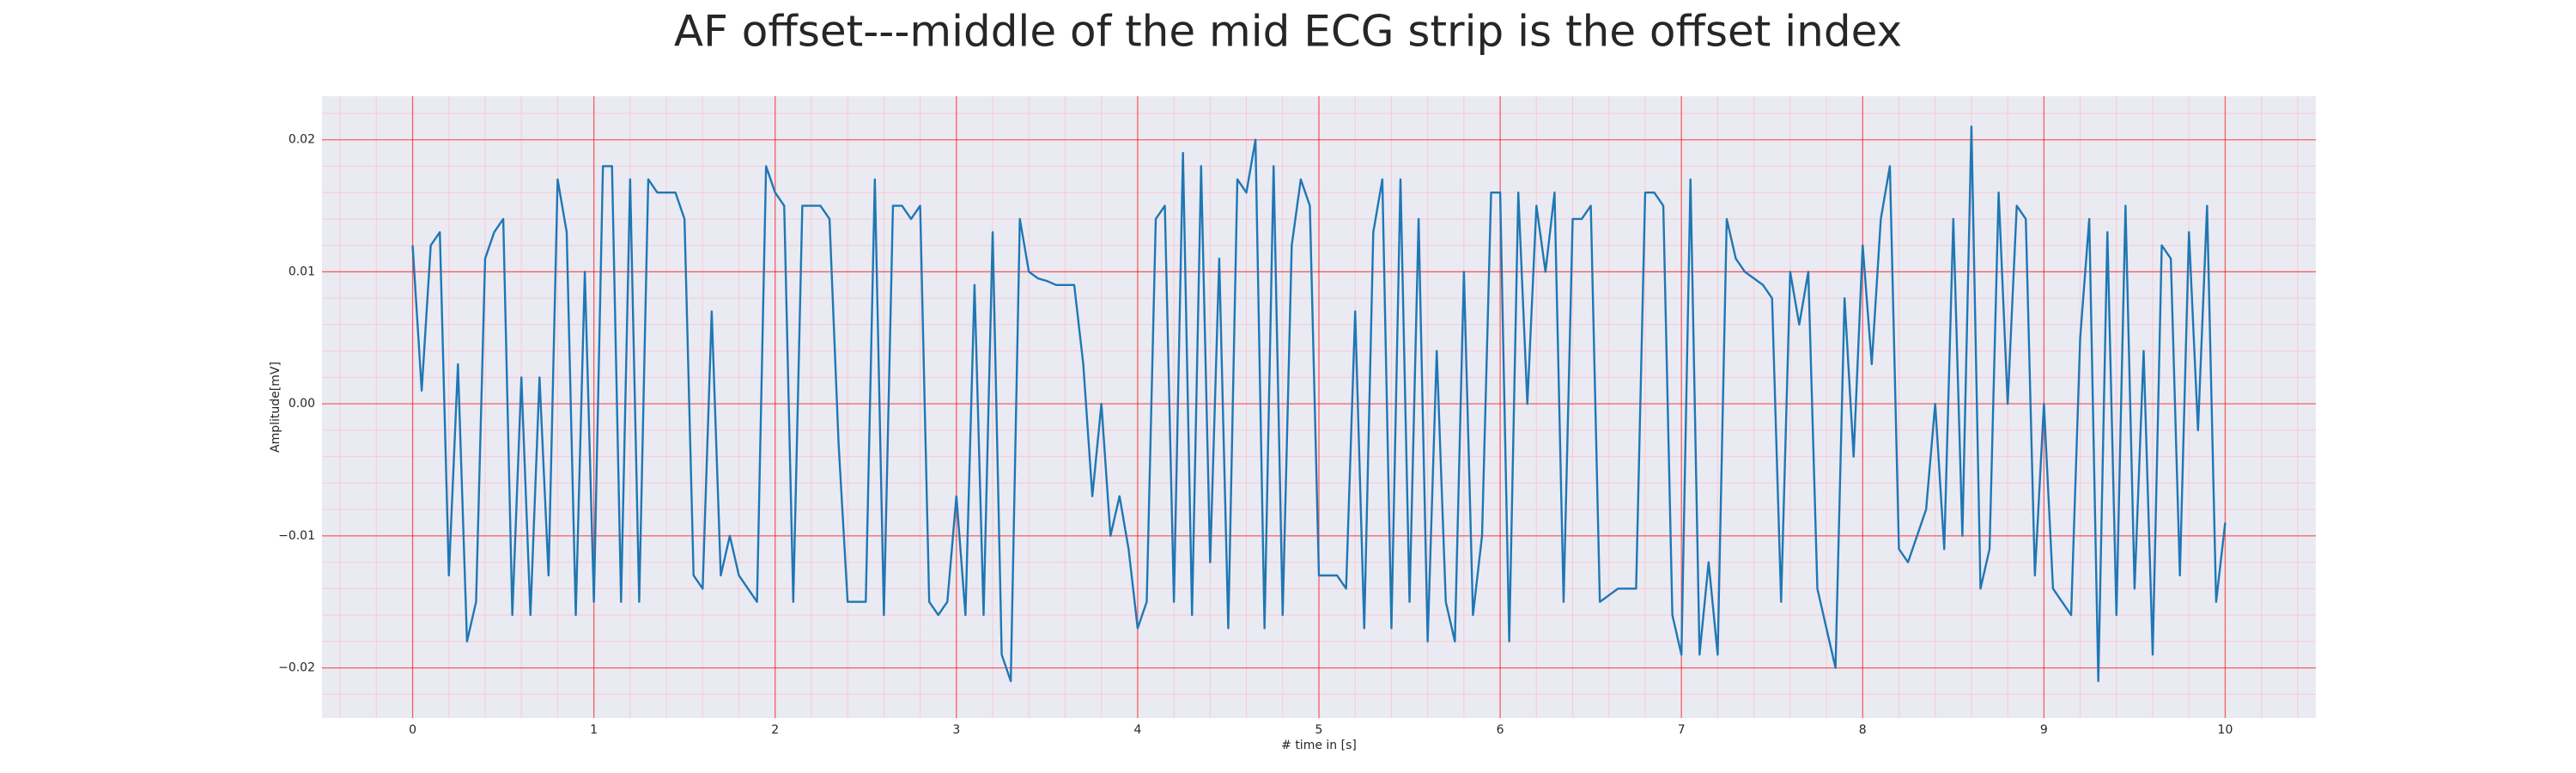  Describe the element at coordinates (594, 730) in the screenshot. I see `x-tick-label: 1` at that location.